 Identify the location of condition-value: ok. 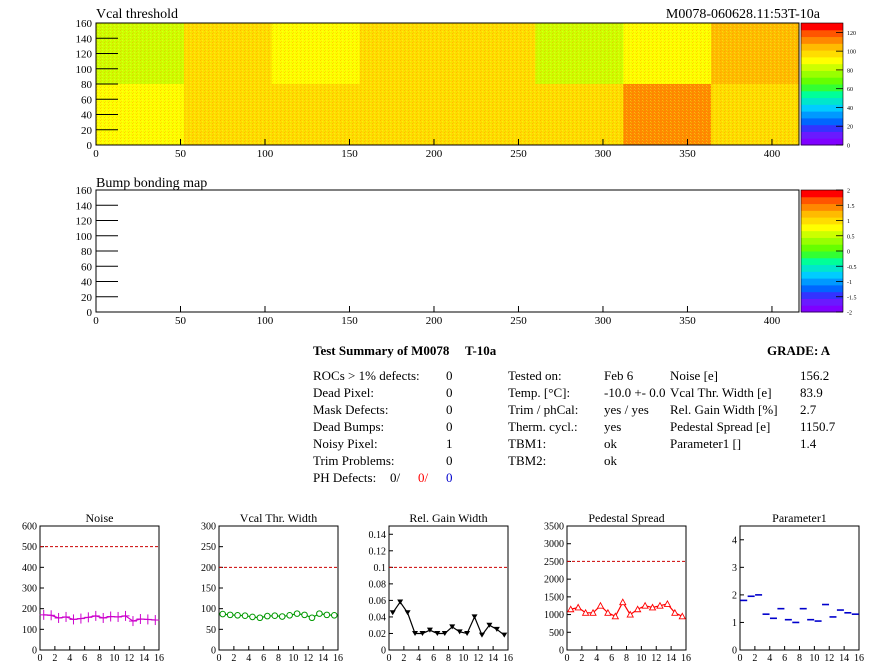
(610, 460).